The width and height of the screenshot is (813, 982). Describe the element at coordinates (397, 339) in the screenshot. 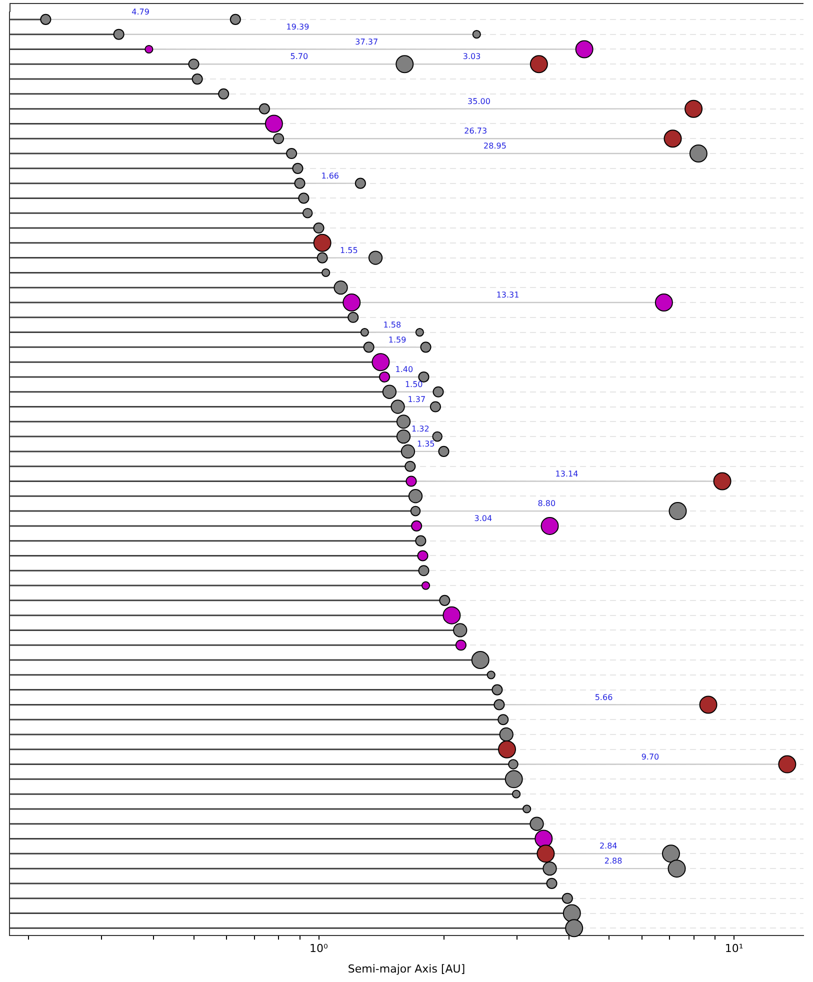

I see `annotation: 1.59` at that location.